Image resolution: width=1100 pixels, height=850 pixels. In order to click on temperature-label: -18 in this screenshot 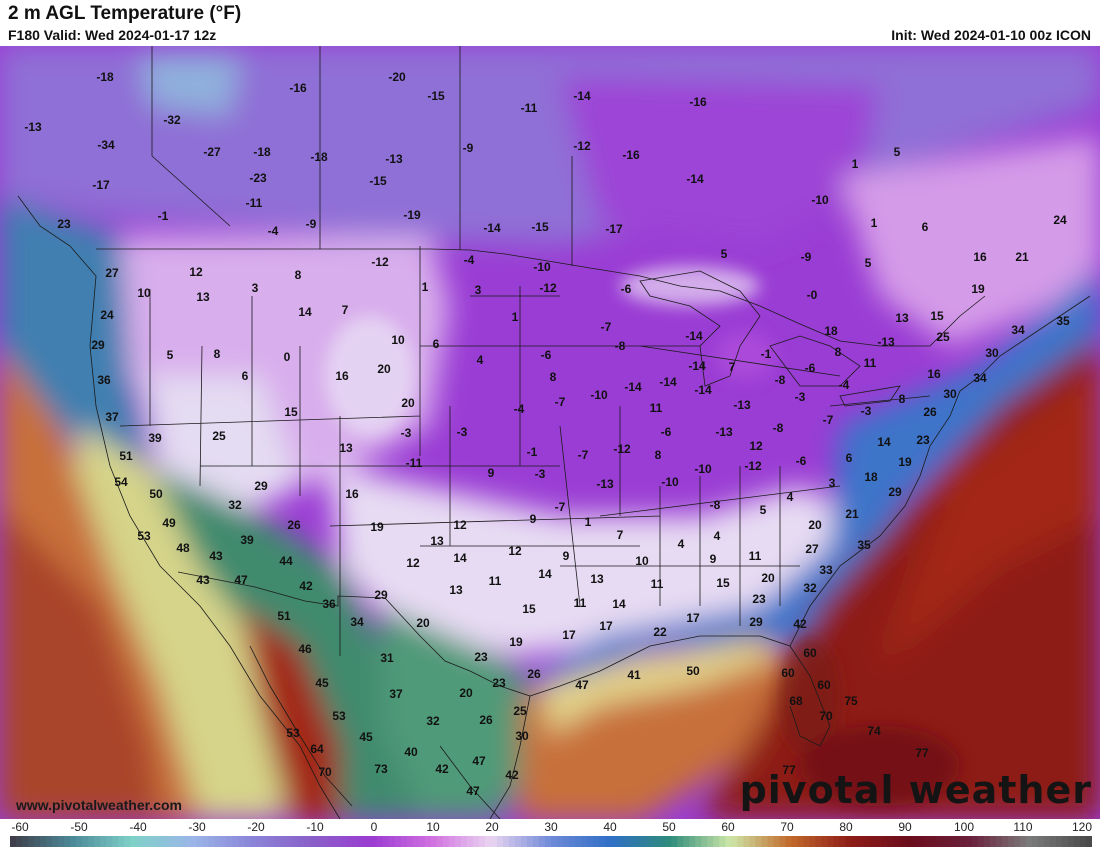, I will do `click(319, 157)`.